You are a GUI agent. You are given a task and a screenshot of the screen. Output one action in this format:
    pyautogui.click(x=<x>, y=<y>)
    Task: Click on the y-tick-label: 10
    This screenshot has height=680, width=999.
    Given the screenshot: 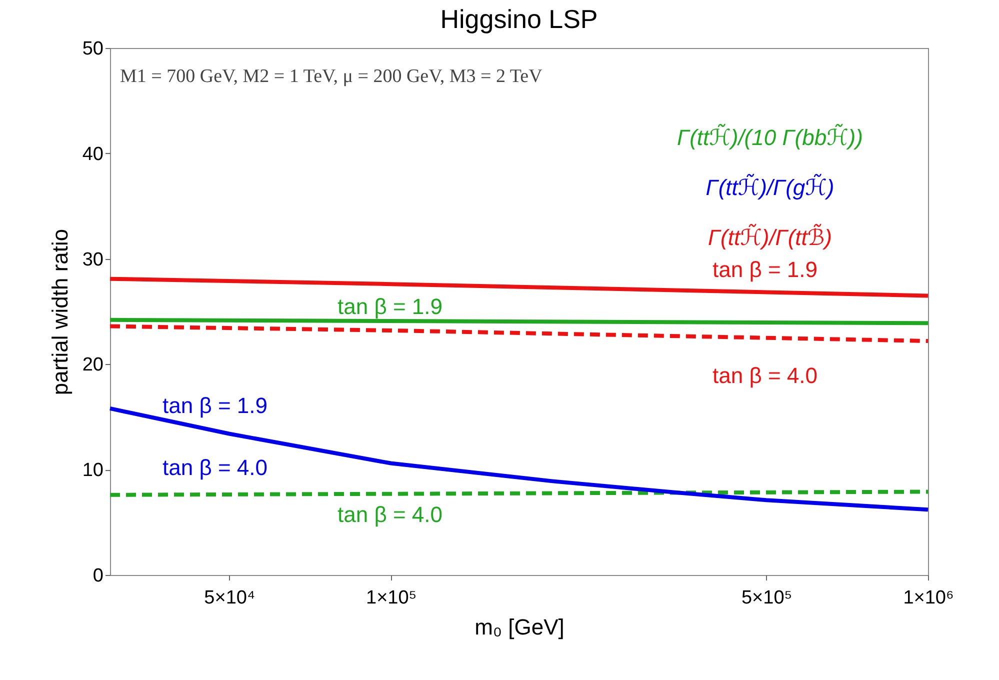 What is the action you would take?
    pyautogui.click(x=93, y=471)
    